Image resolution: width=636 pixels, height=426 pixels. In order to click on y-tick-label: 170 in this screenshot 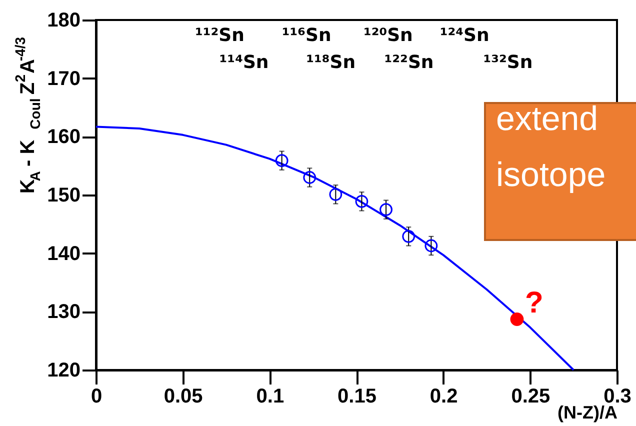, I will do `click(63, 79)`.